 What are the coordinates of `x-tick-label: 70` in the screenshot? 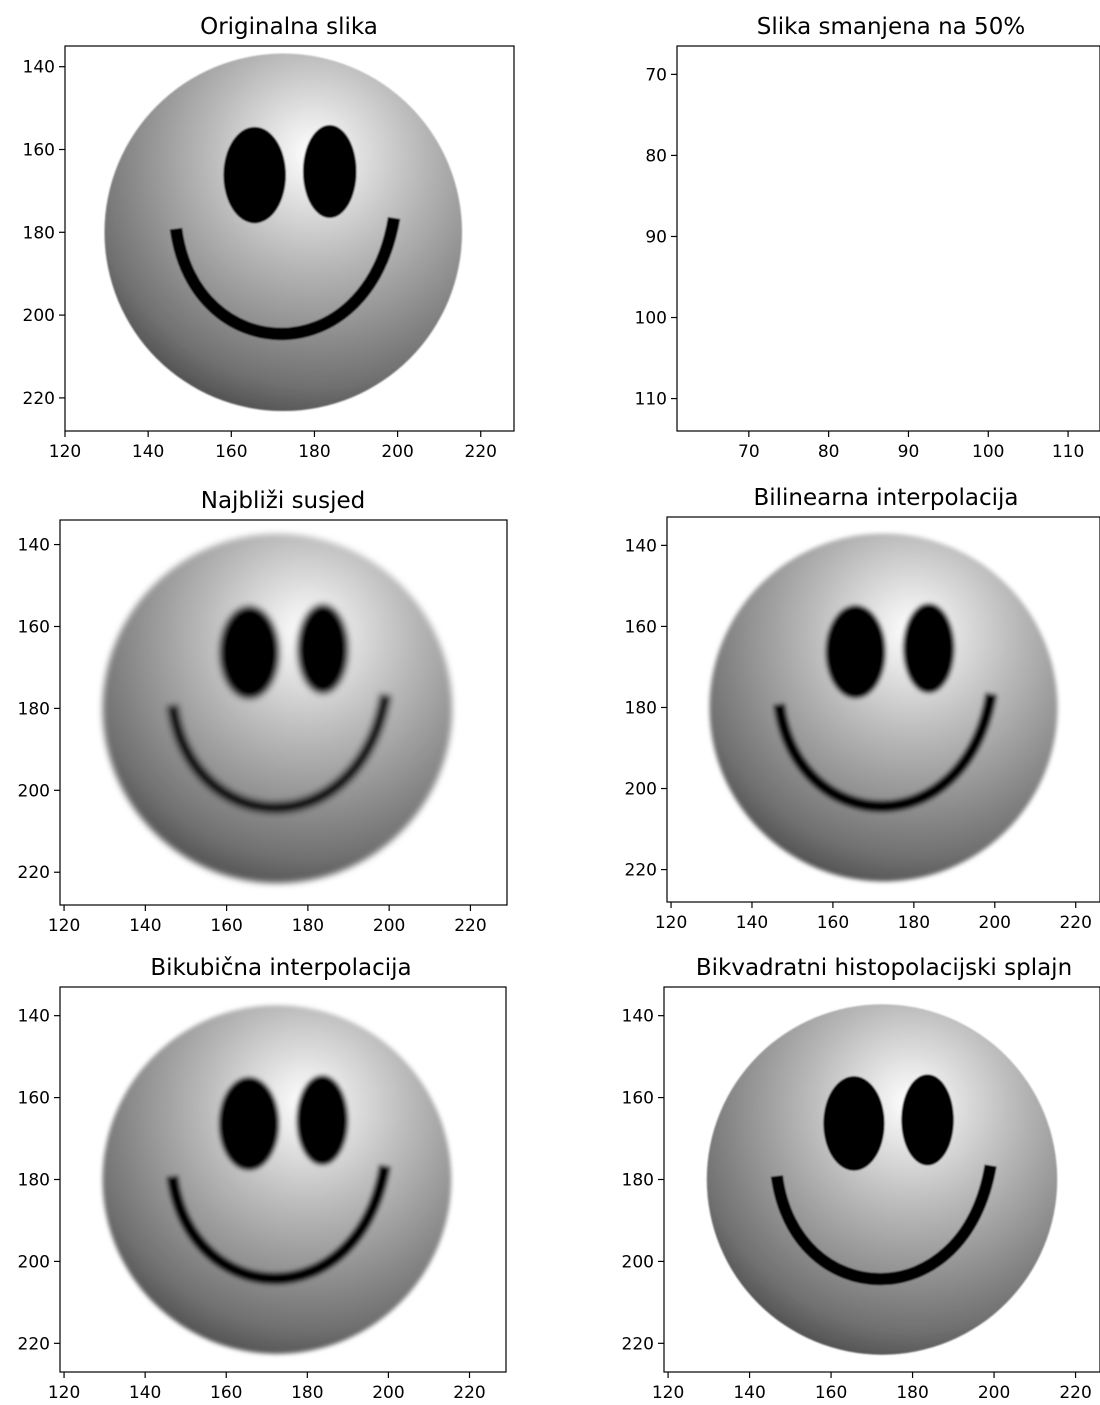 It's located at (749, 452).